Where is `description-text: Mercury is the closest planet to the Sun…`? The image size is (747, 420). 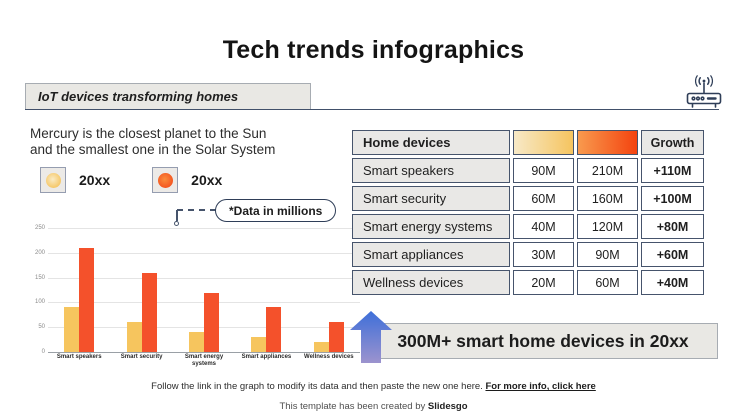
description-text: Mercury is the closest planet to the Sun… is located at coordinates (195, 142).